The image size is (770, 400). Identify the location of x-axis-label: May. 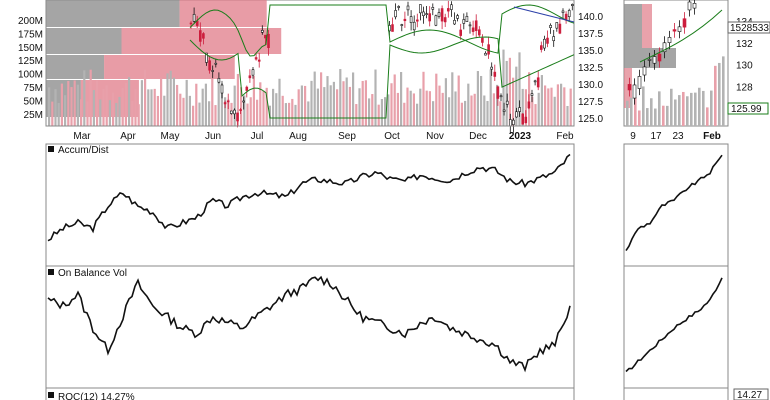
(170, 136).